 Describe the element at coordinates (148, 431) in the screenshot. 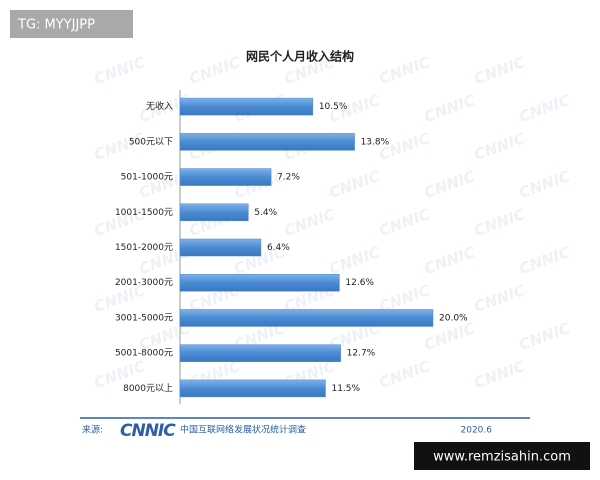

I see `source-logo: CNNIC` at that location.